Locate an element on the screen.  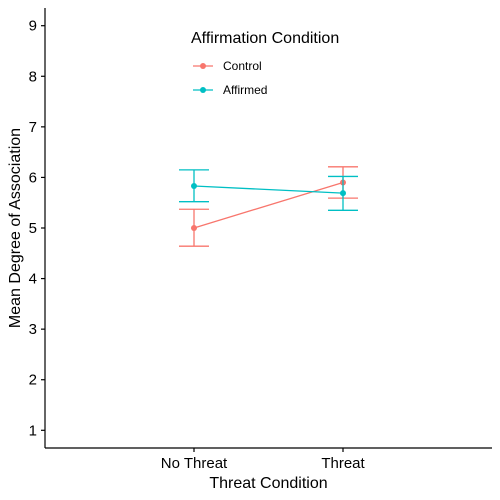
series-line-control is located at coordinates (268, 205).